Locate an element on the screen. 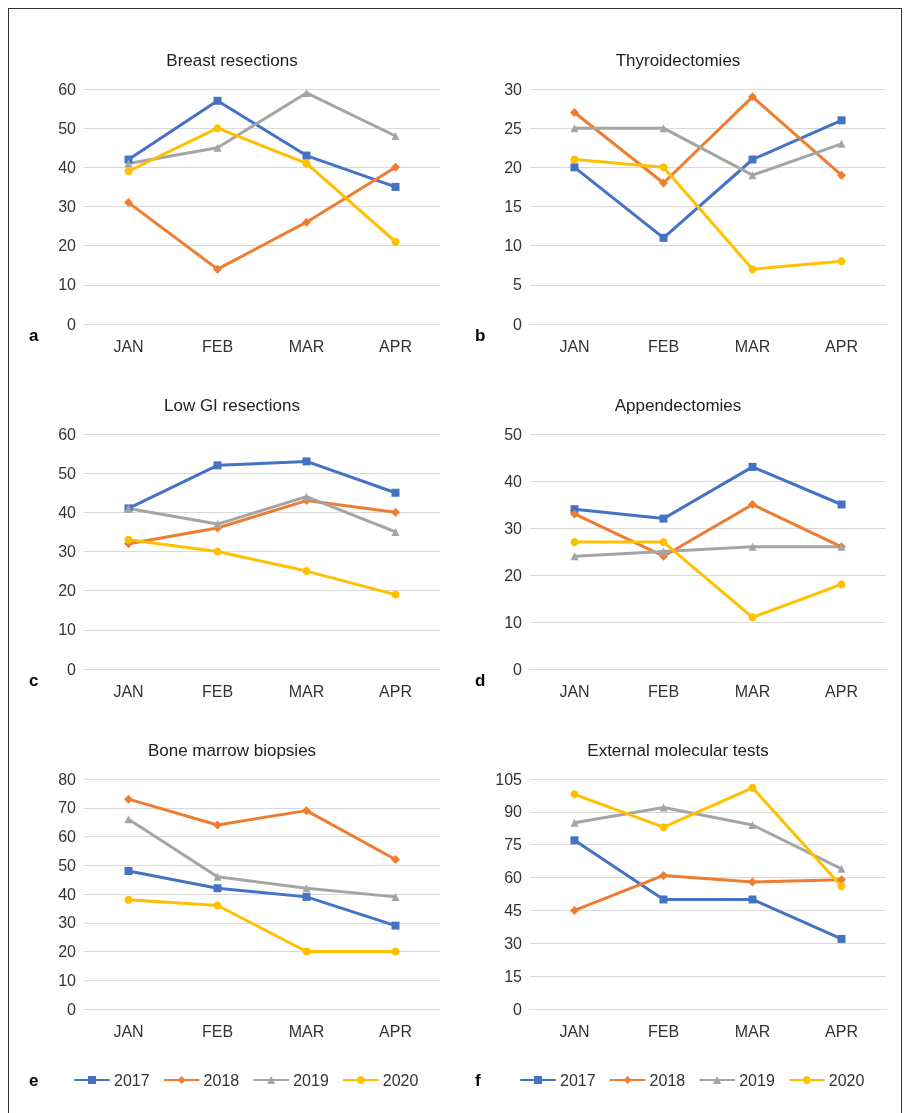  chart-title: Thyroidectomies is located at coordinates (678, 60).